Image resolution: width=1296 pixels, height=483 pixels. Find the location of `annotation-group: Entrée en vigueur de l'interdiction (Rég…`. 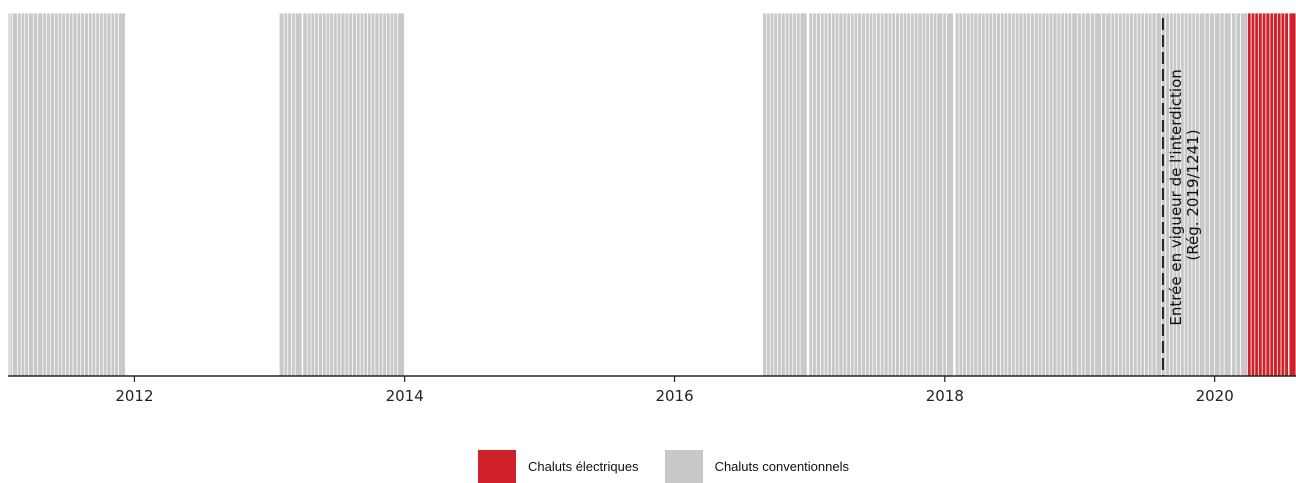

annotation-group: Entrée en vigueur de l'interdiction (Rég… is located at coordinates (1181, 197).